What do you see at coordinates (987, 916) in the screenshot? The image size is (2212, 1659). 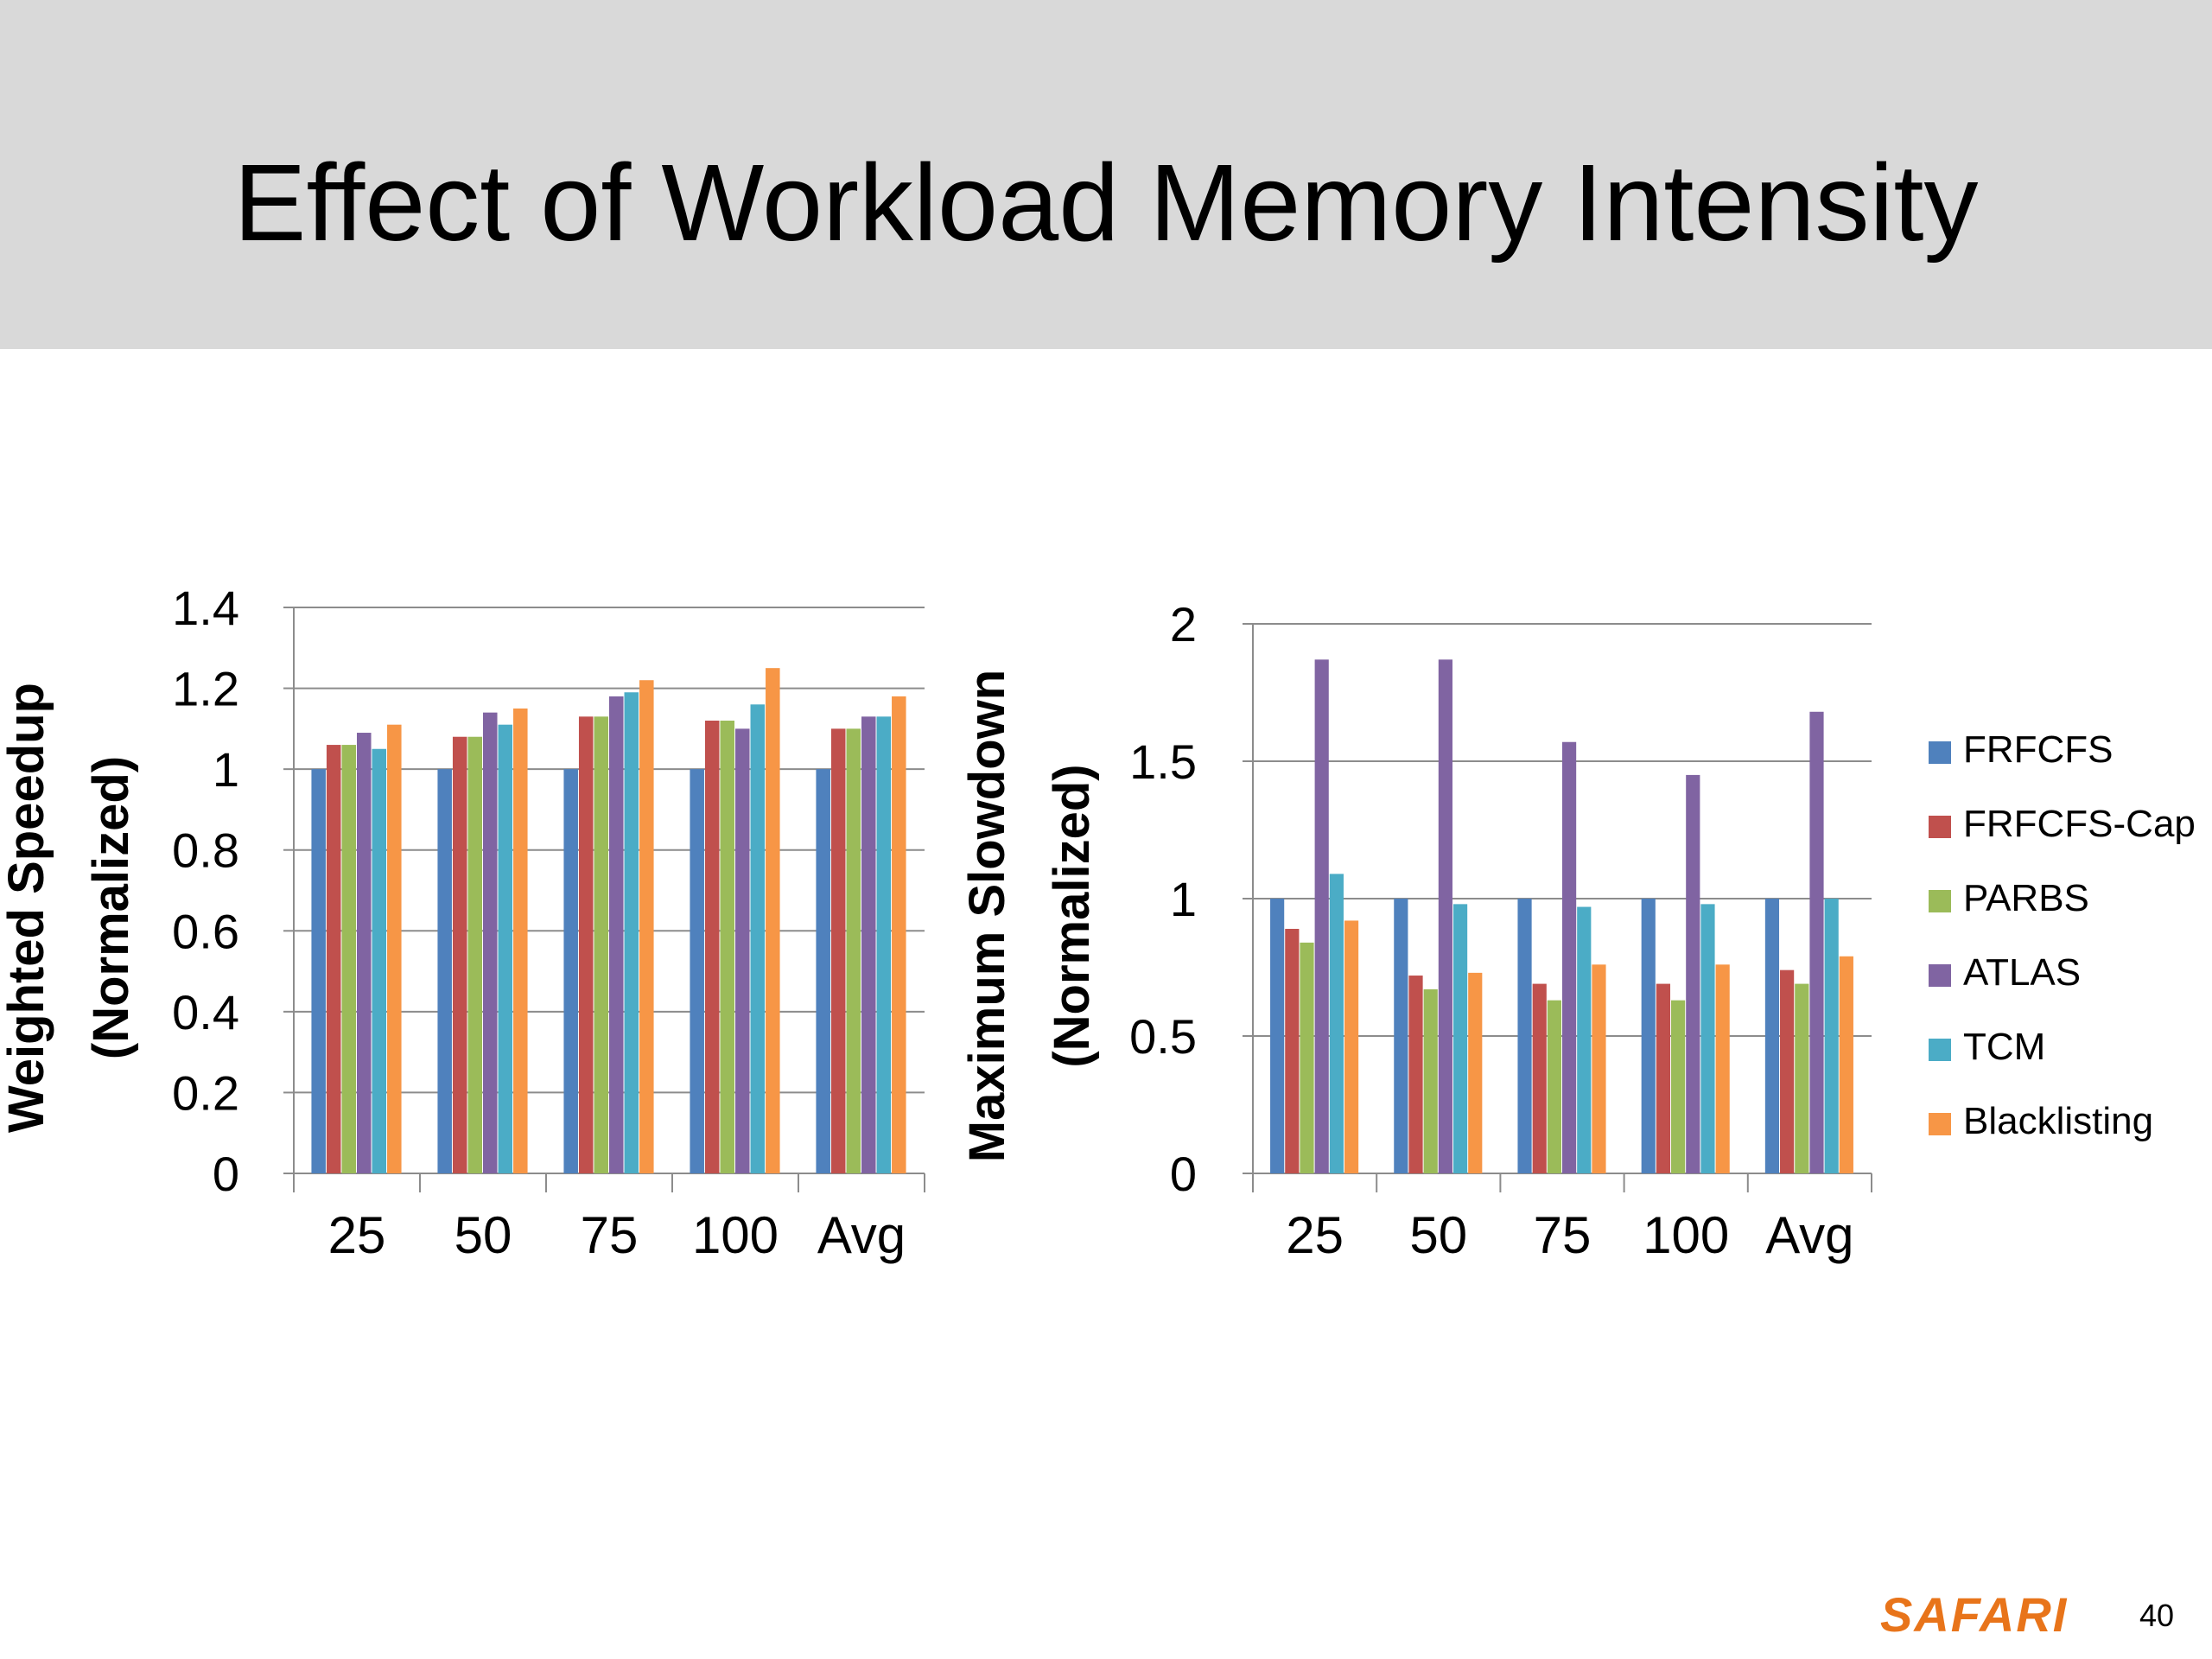 I see `y-axis-title: Maximum Slowdown` at bounding box center [987, 916].